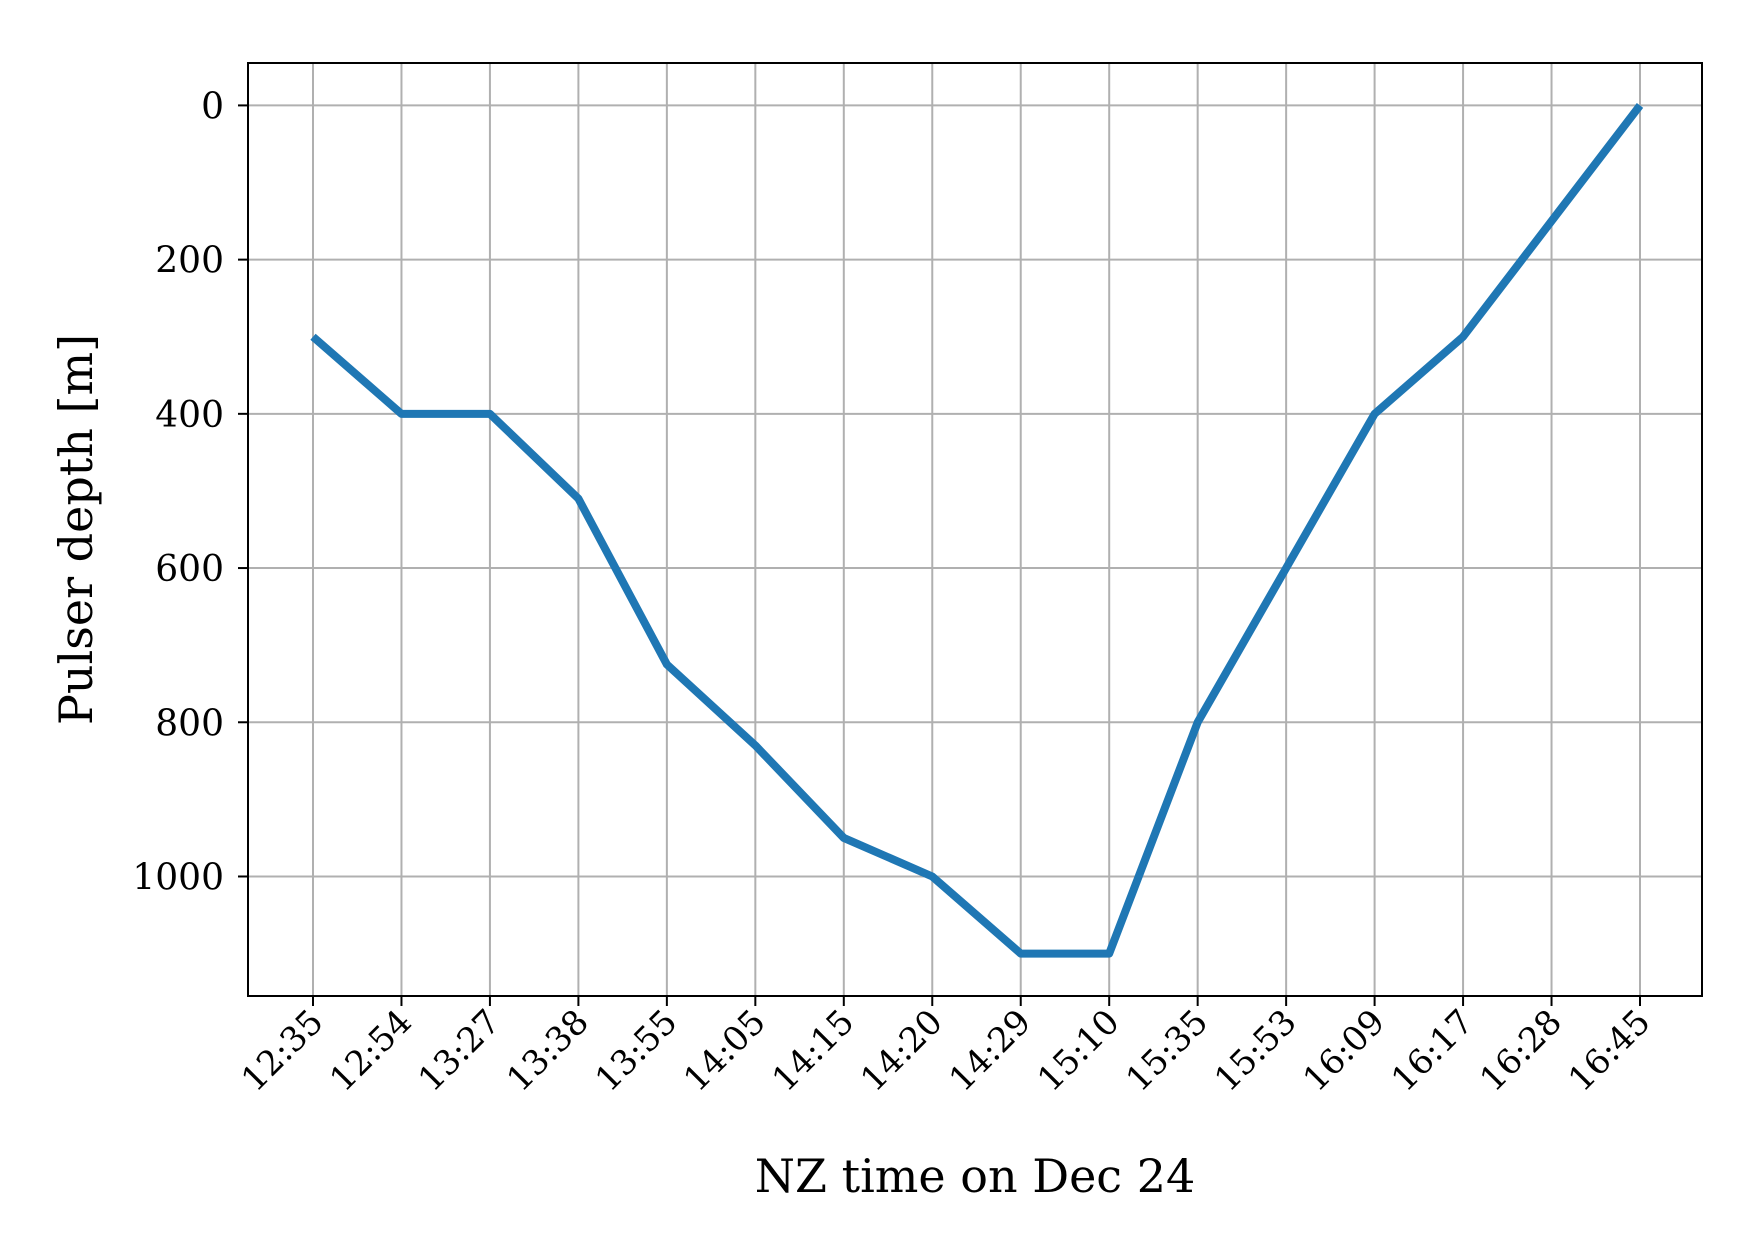  Describe the element at coordinates (1521, 1051) in the screenshot. I see `x-tick-label: 16:28` at that location.